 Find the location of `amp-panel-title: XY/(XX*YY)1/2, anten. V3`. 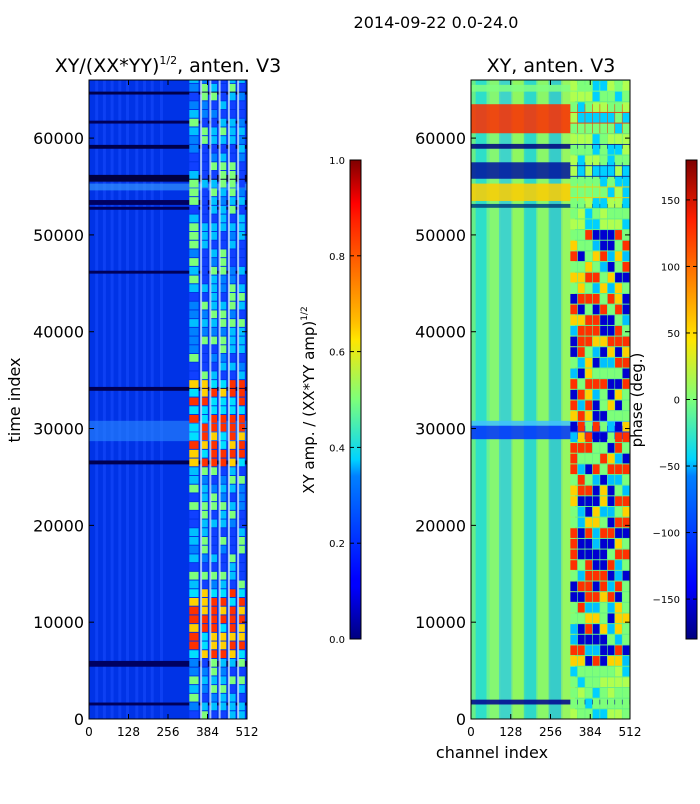

amp-panel-title: XY/(XX*YY)1/2, anten. V3 is located at coordinates (168, 65).